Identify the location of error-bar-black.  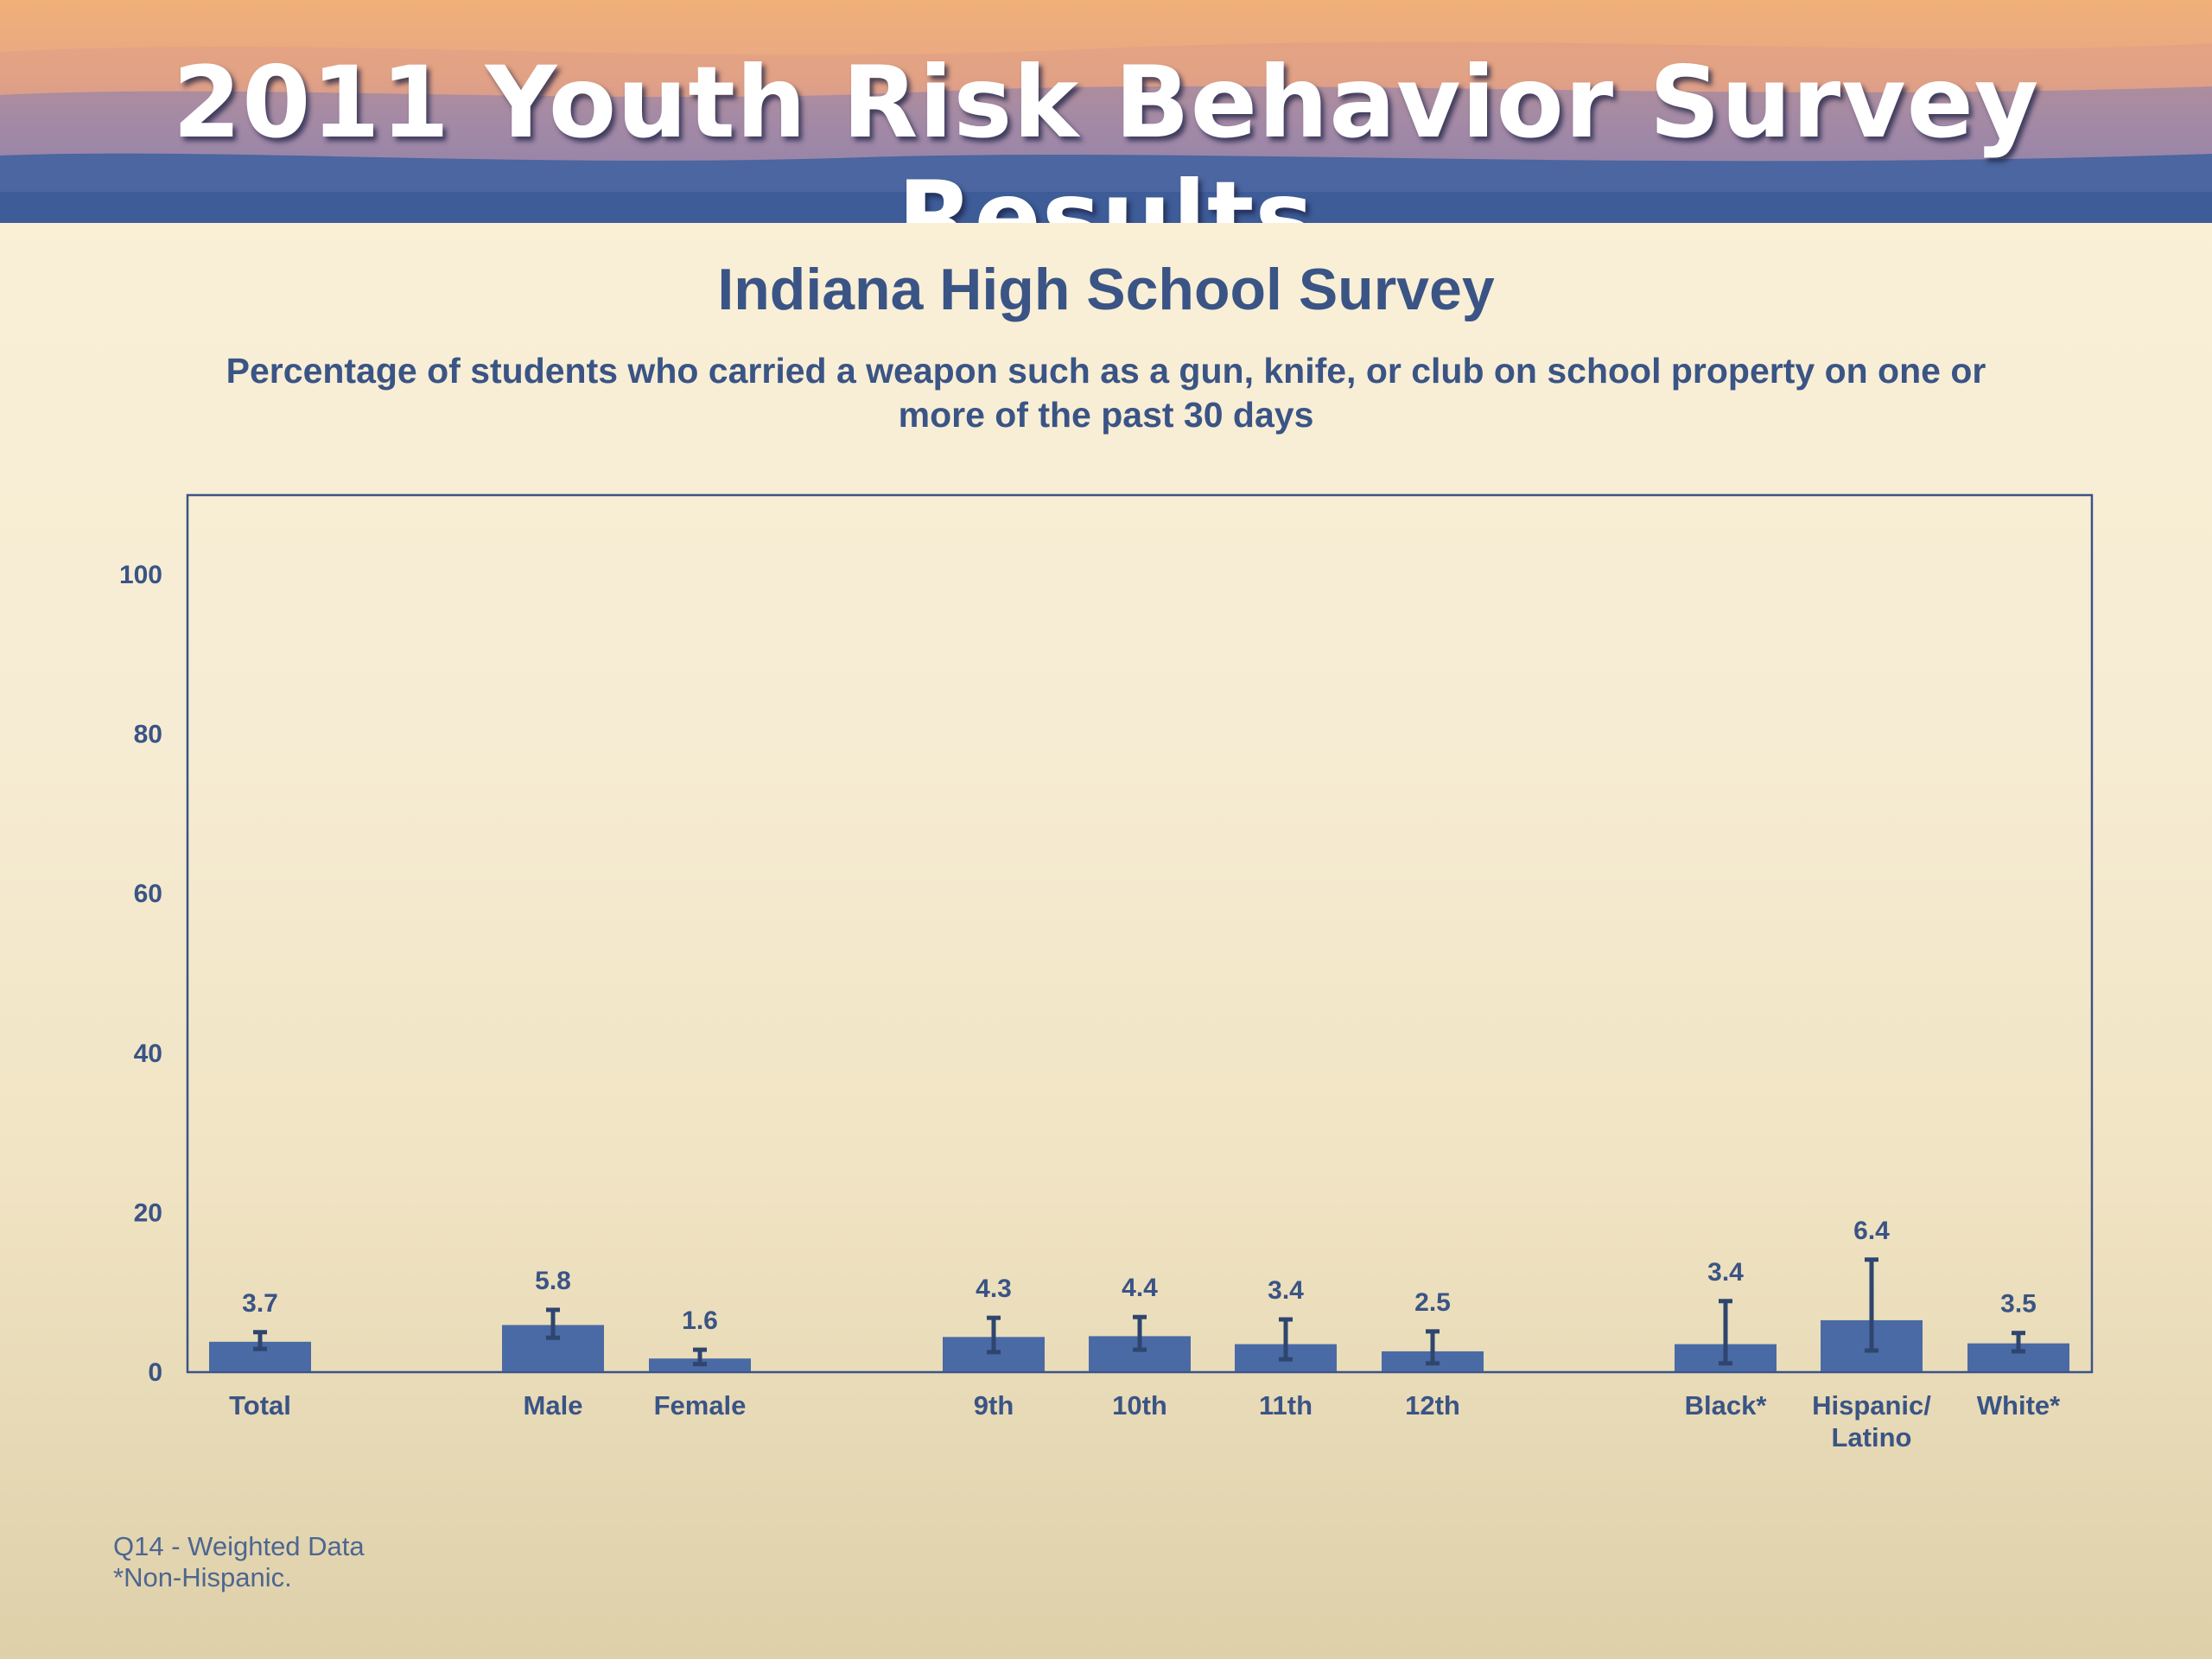
(1725, 1332).